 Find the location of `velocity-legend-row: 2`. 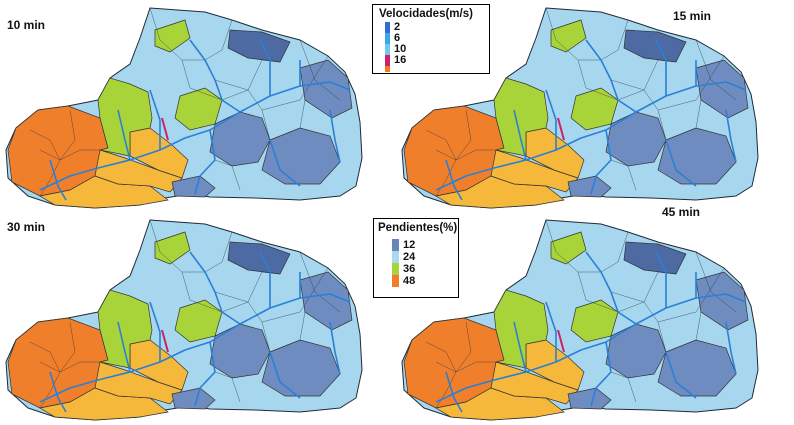

velocity-legend-row: 2 is located at coordinates (434, 27).